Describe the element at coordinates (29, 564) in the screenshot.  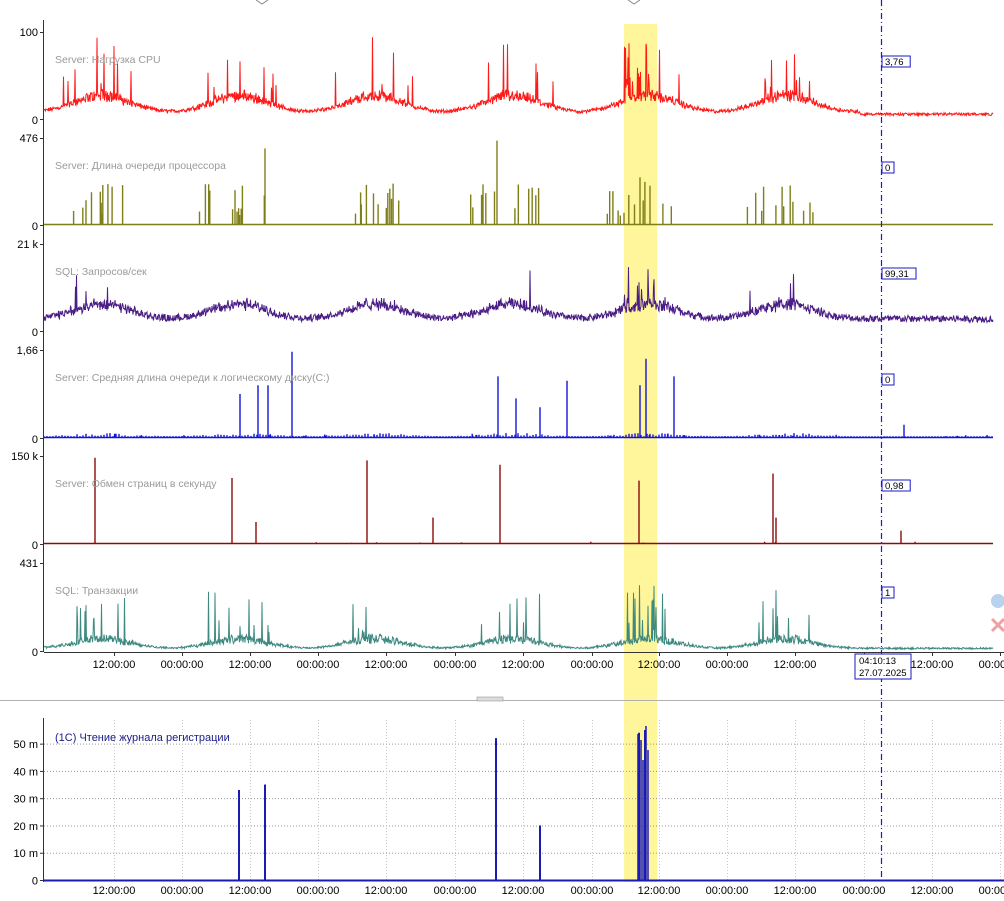
I see `panel-ymax-label: 431` at that location.